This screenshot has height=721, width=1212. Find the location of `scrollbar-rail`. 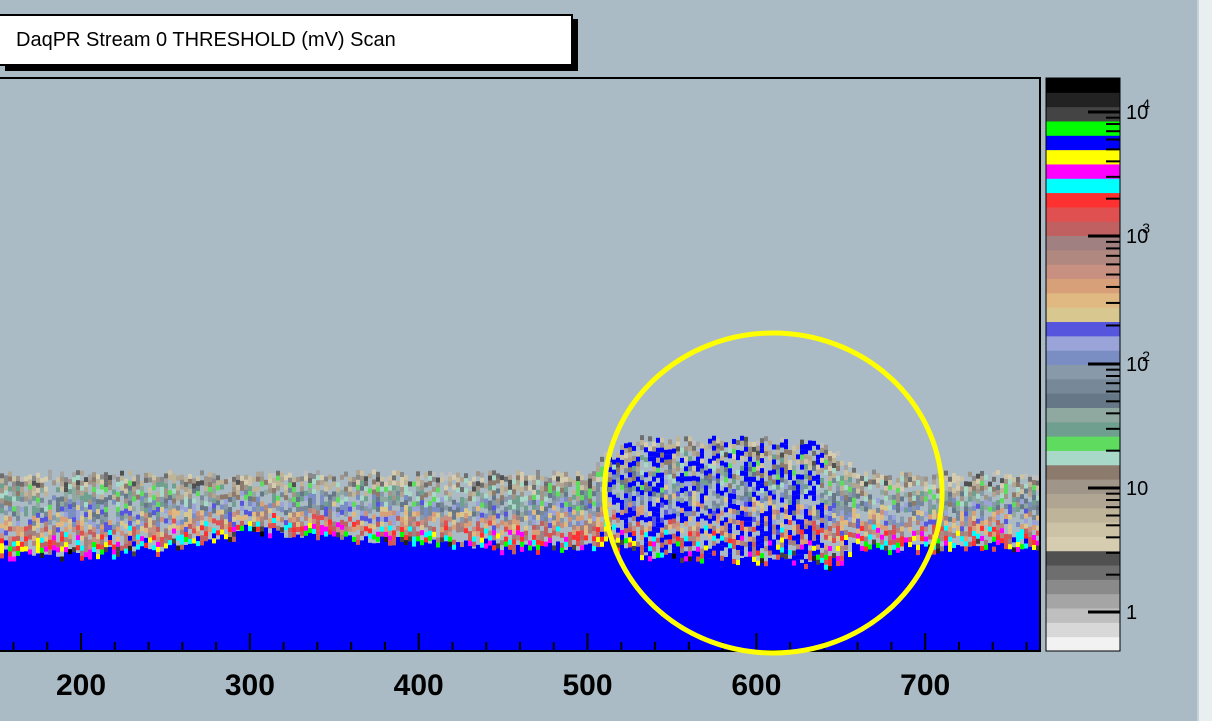

scrollbar-rail is located at coordinates (1204, 360).